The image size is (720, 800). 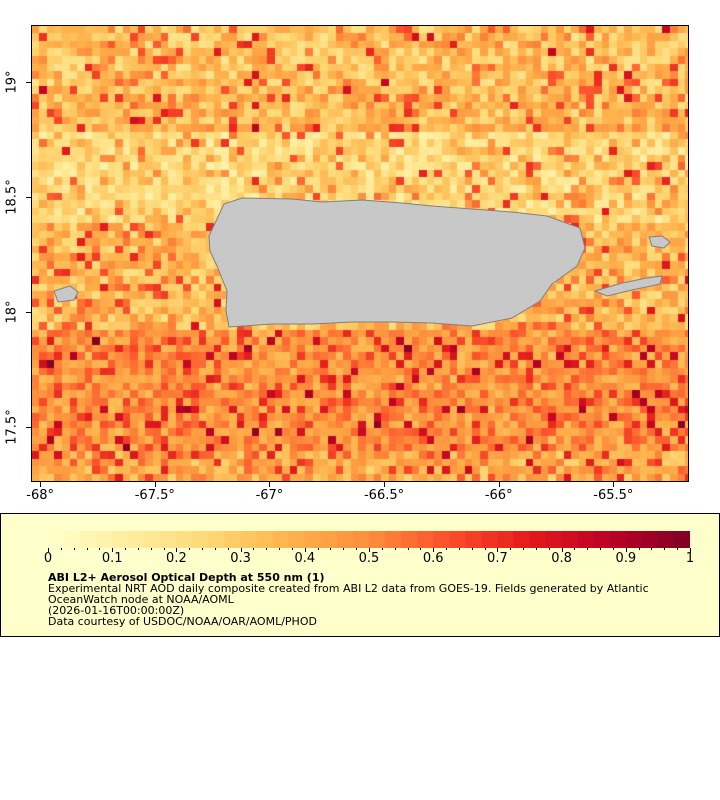 What do you see at coordinates (369, 558) in the screenshot?
I see `colorbar-tick-label: 0.5` at bounding box center [369, 558].